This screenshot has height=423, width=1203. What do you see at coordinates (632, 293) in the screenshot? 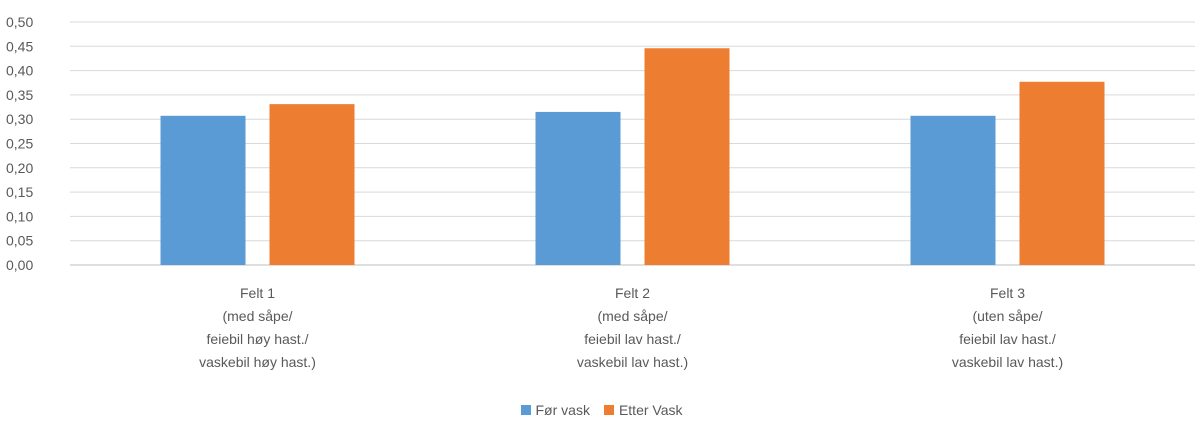
I see `category-label-2-line-1: Felt 2` at bounding box center [632, 293].